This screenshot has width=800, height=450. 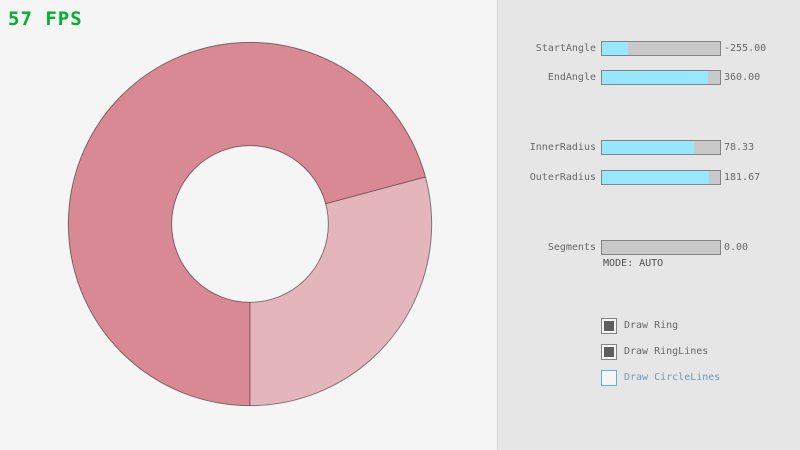 I want to click on startangle-label: StartAngle, so click(x=565, y=48).